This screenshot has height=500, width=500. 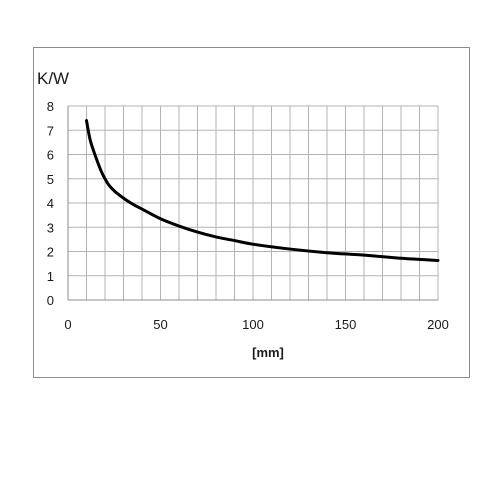 What do you see at coordinates (50, 130) in the screenshot?
I see `y-tick-label: 7` at bounding box center [50, 130].